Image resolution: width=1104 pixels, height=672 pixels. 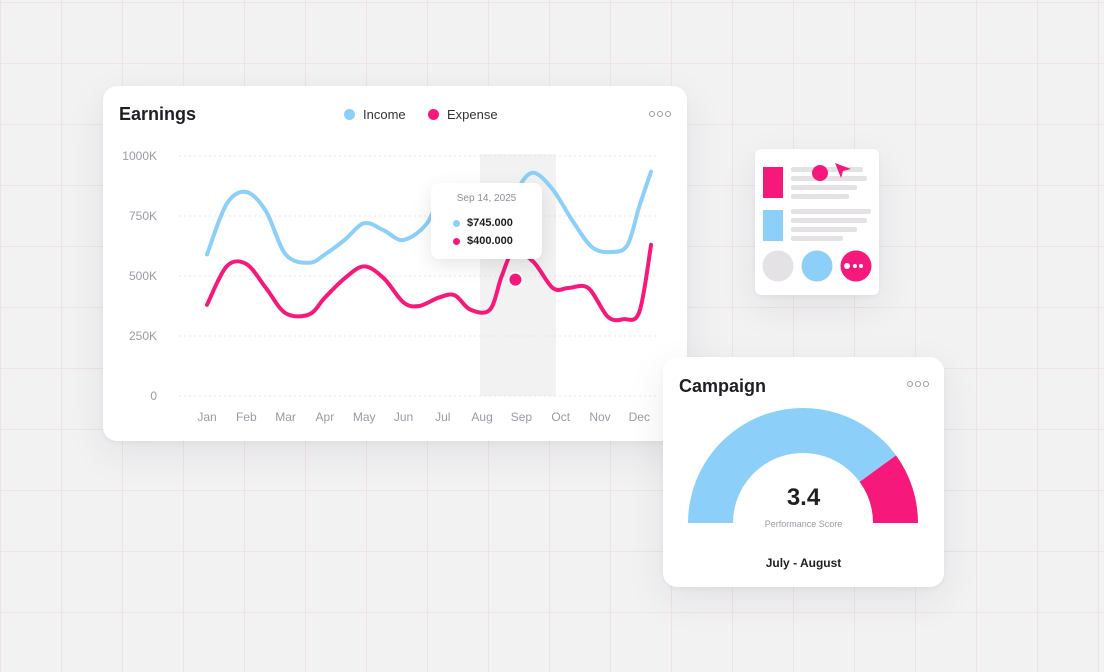 I want to click on tooltip-expense-row: $400.000, so click(x=483, y=241).